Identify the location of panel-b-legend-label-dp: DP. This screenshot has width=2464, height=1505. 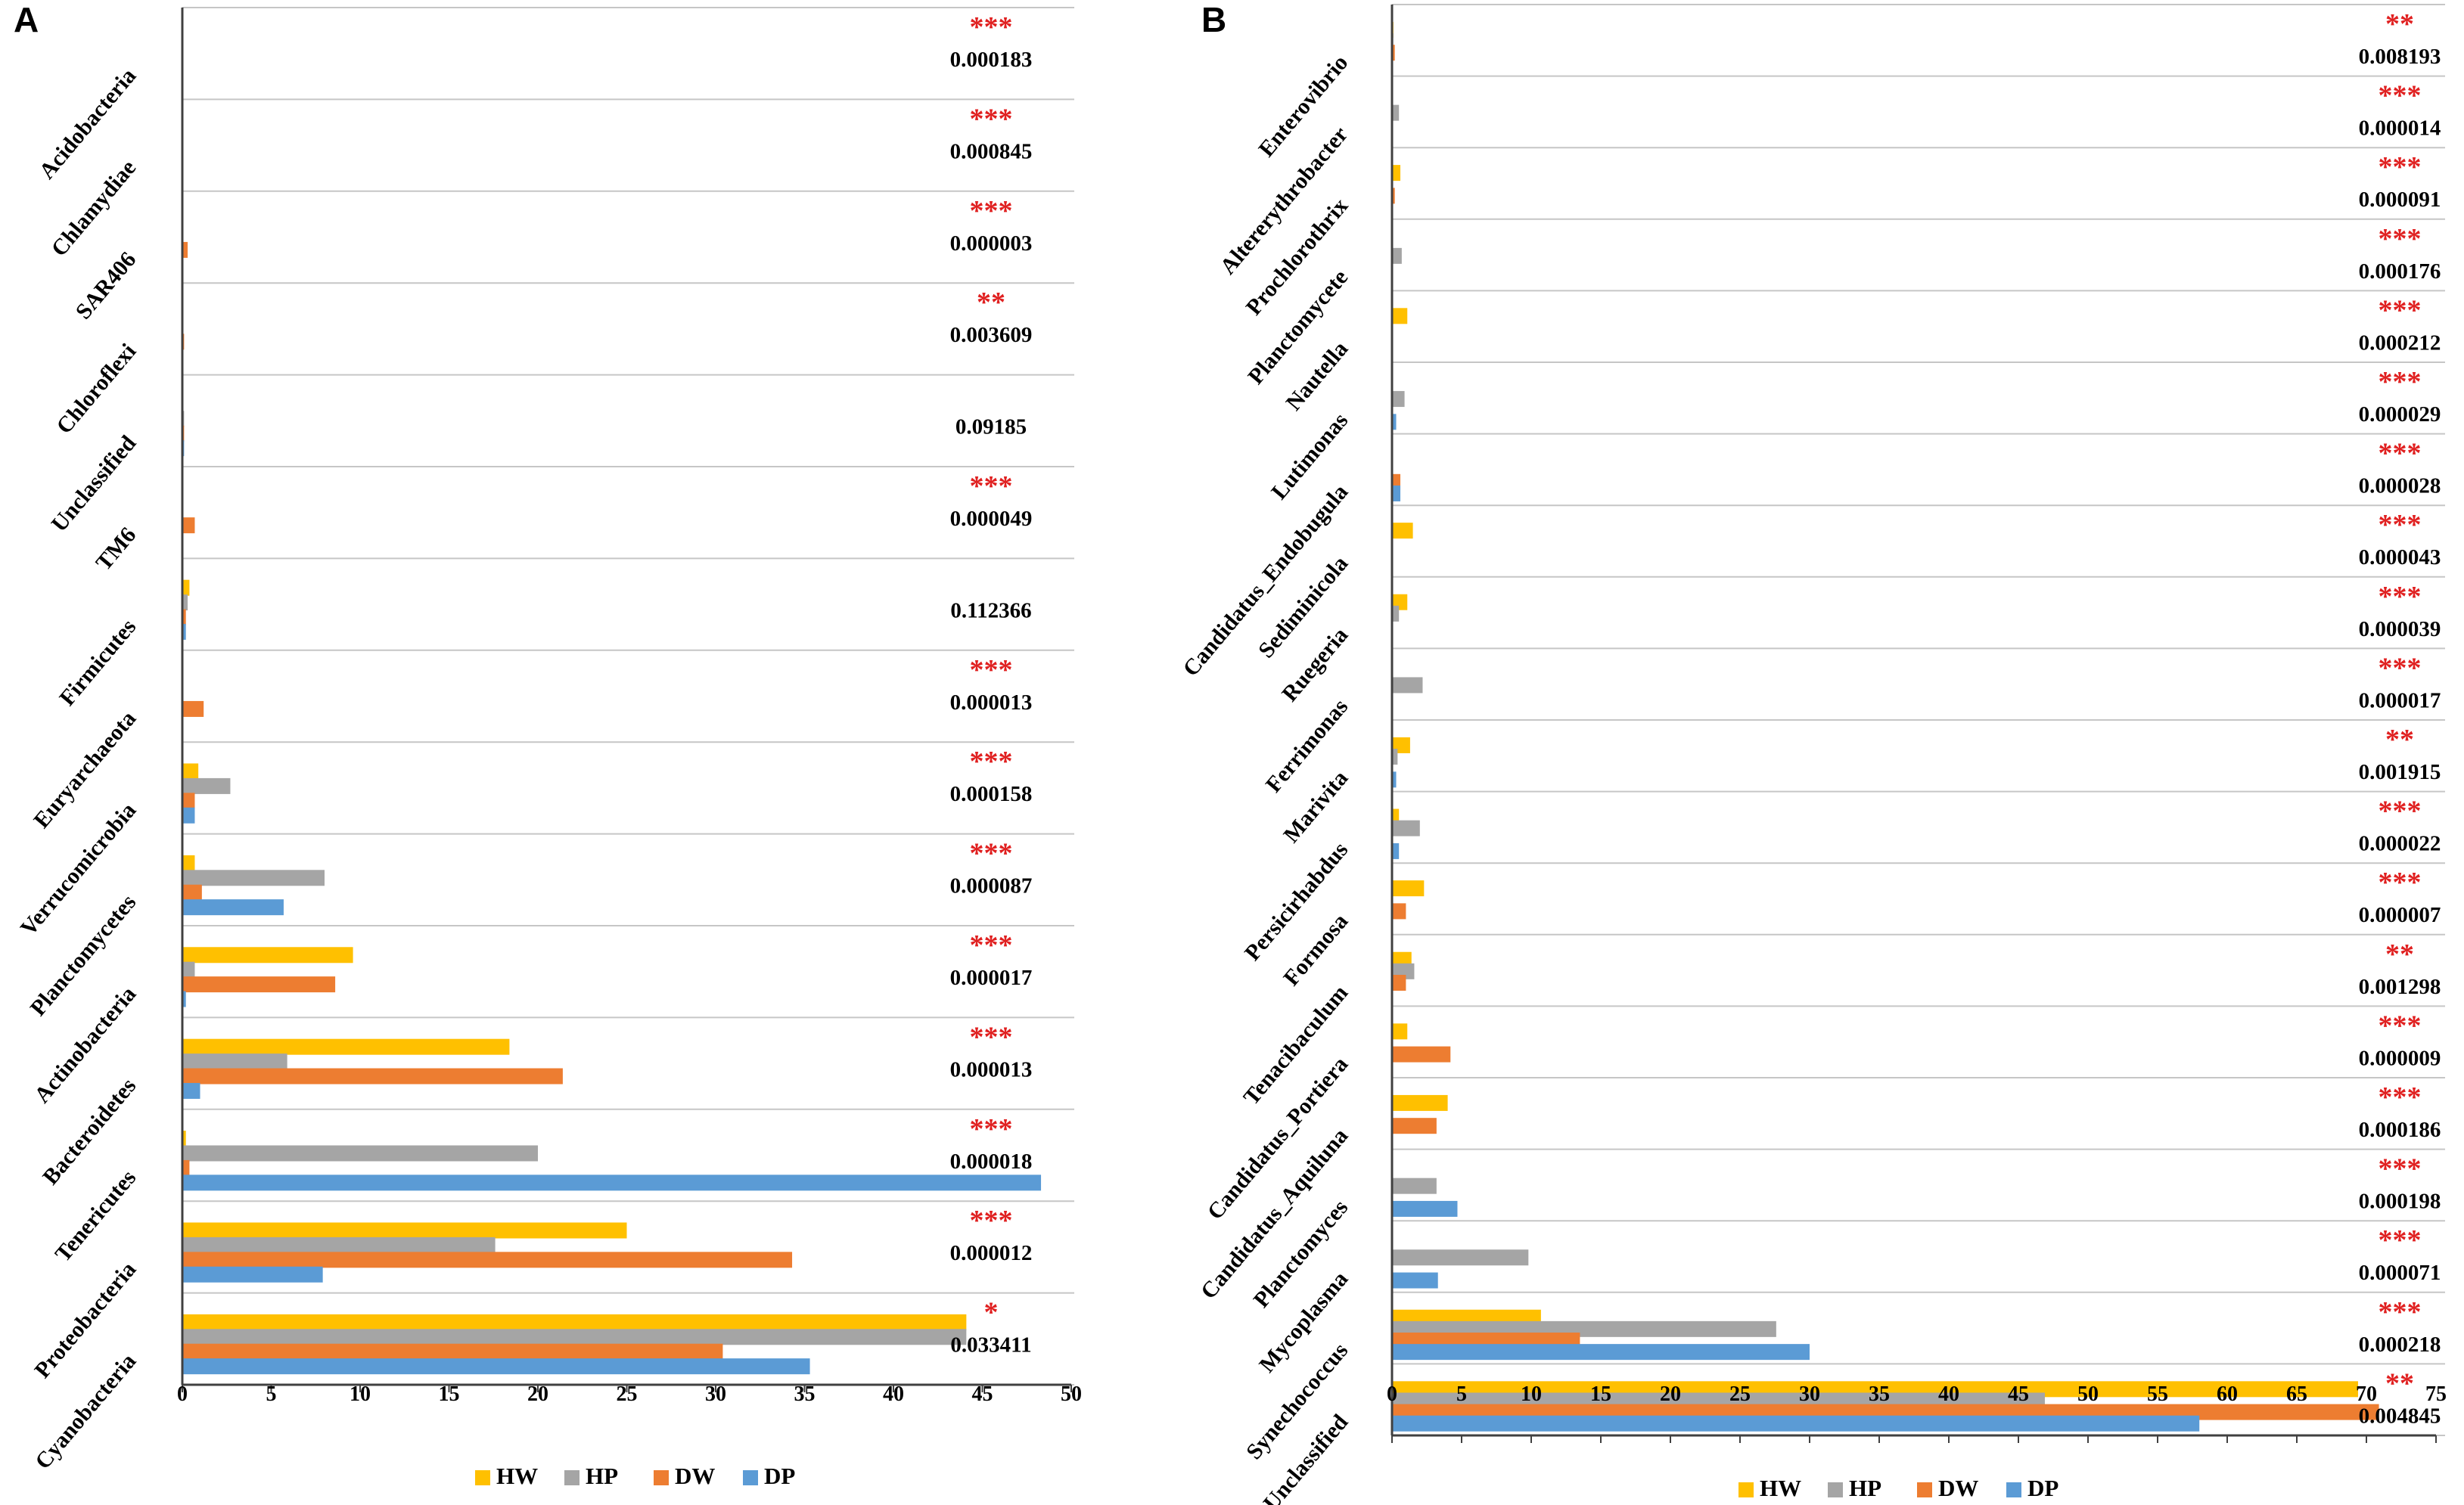
(2043, 1488).